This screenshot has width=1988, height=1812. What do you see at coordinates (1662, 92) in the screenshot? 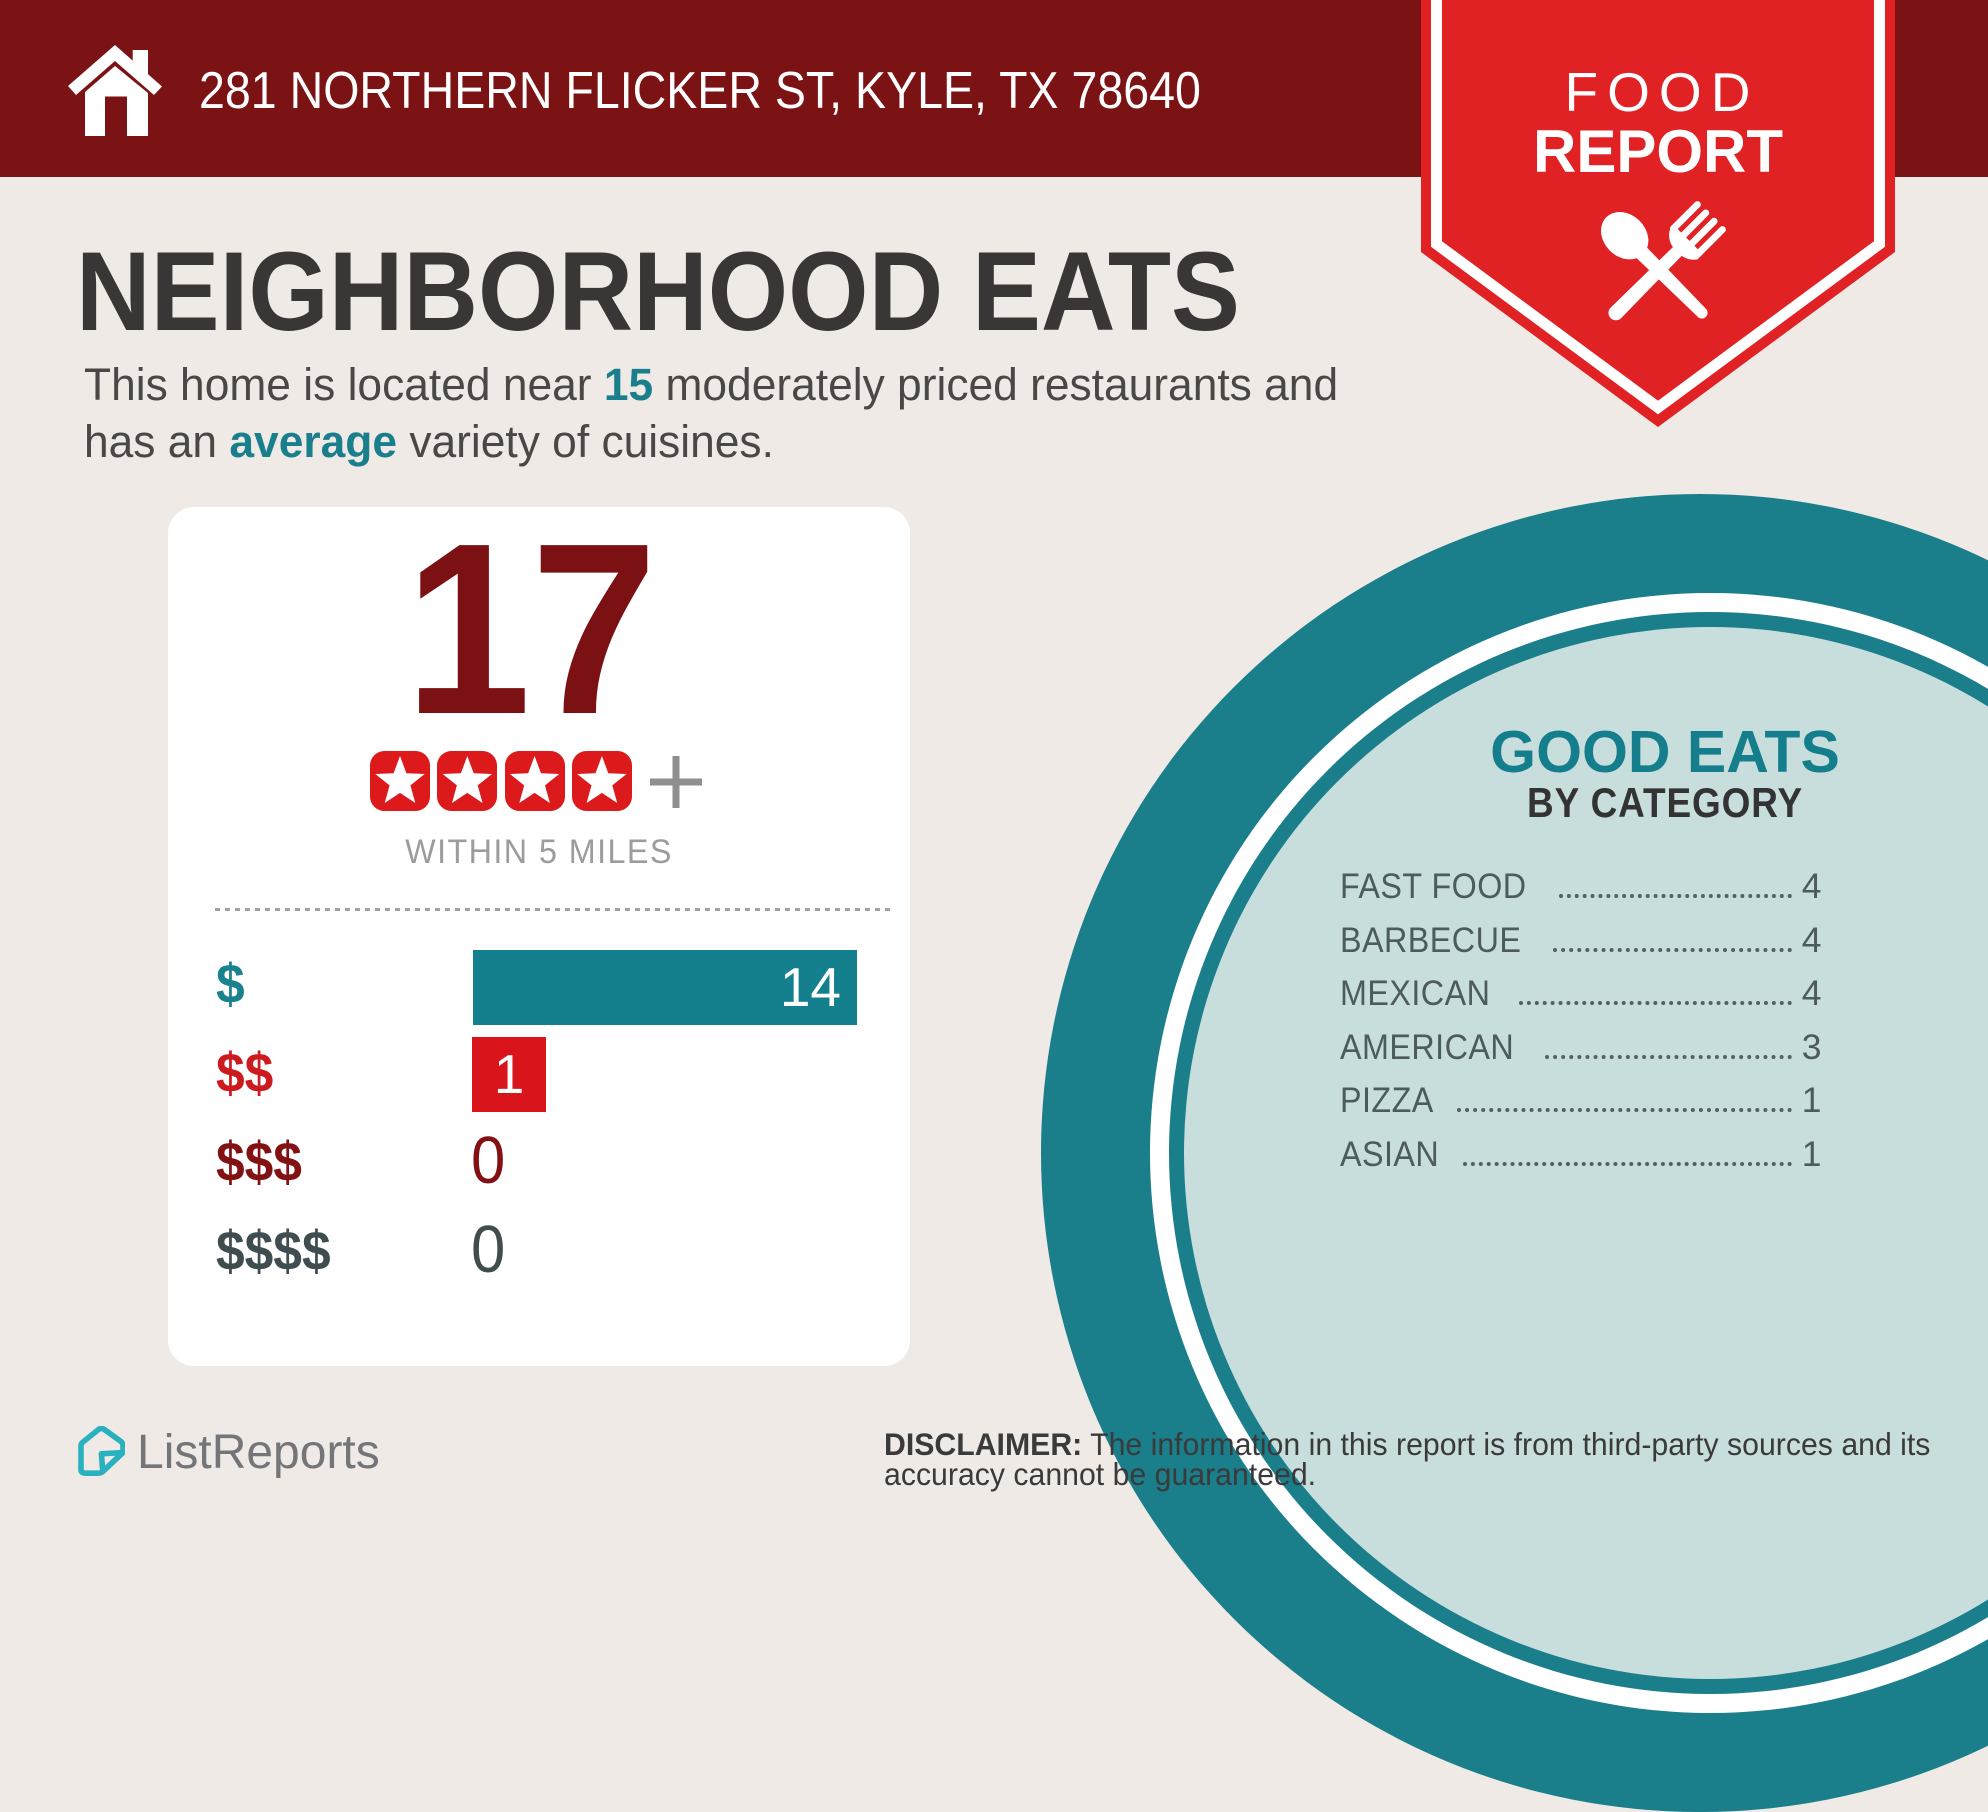
I see `svg-text: FOOD` at bounding box center [1662, 92].